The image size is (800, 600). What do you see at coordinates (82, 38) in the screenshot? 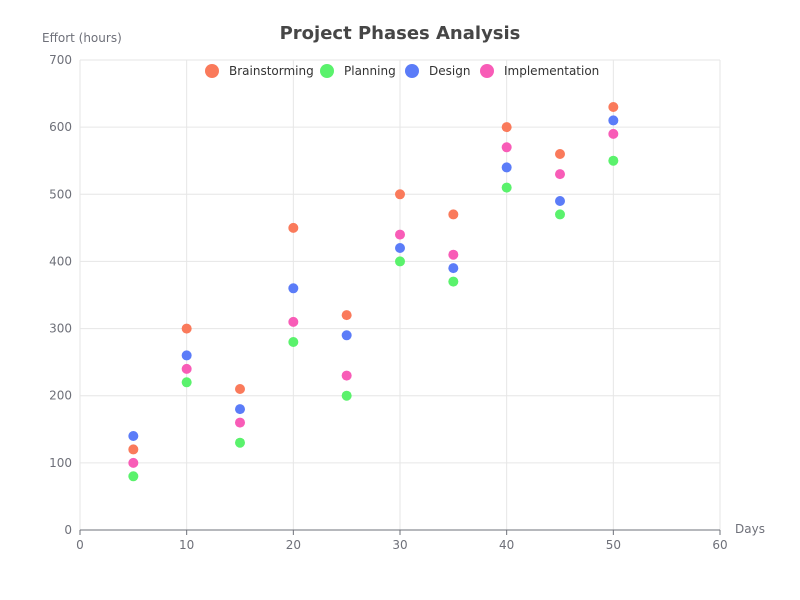
I see `y-axis-label: Effort (hours)` at bounding box center [82, 38].